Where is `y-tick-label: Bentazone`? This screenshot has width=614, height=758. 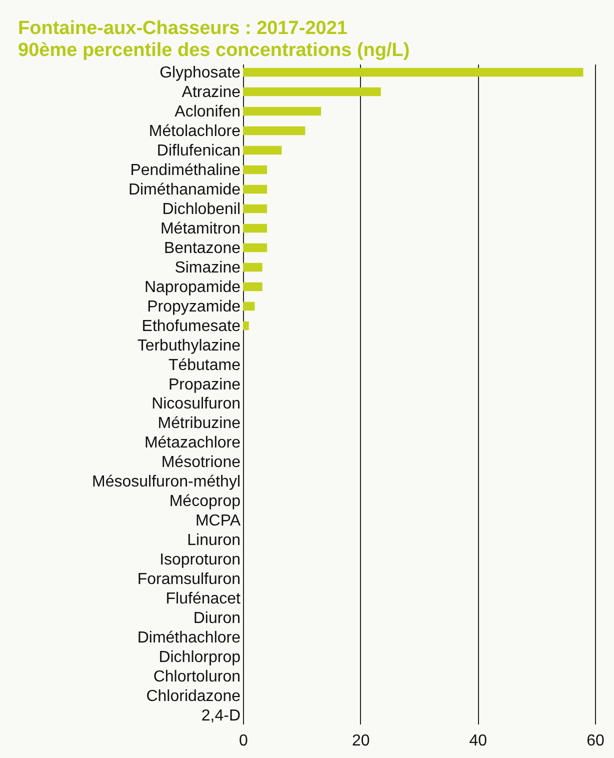
y-tick-label: Bentazone is located at coordinates (202, 248).